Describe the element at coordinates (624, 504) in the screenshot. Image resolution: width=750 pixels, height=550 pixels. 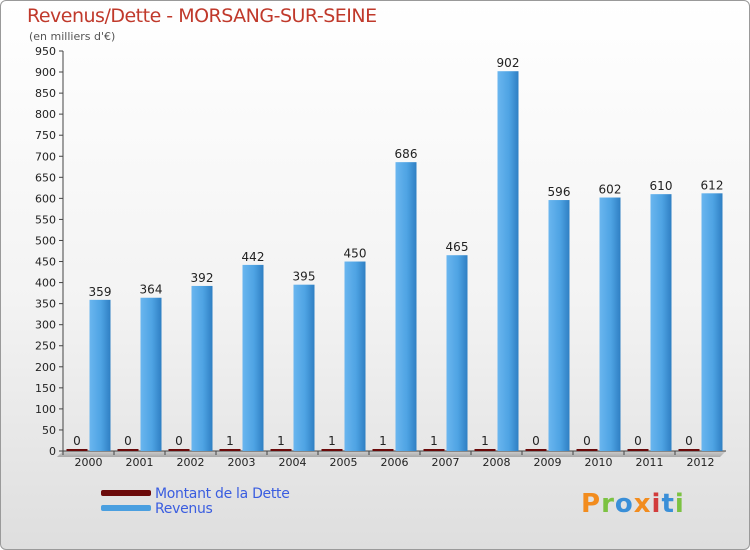
I see `logo-letter: o` at that location.